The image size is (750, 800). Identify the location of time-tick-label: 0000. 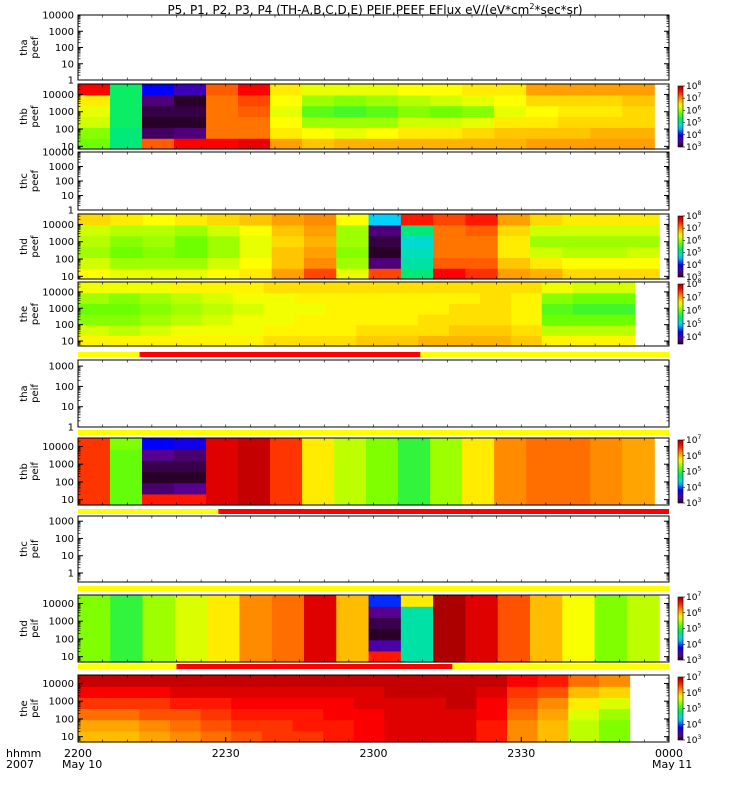
(669, 753).